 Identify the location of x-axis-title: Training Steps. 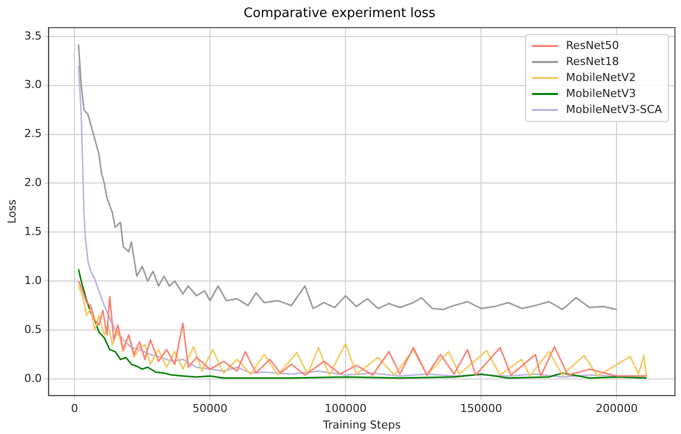
(361, 425).